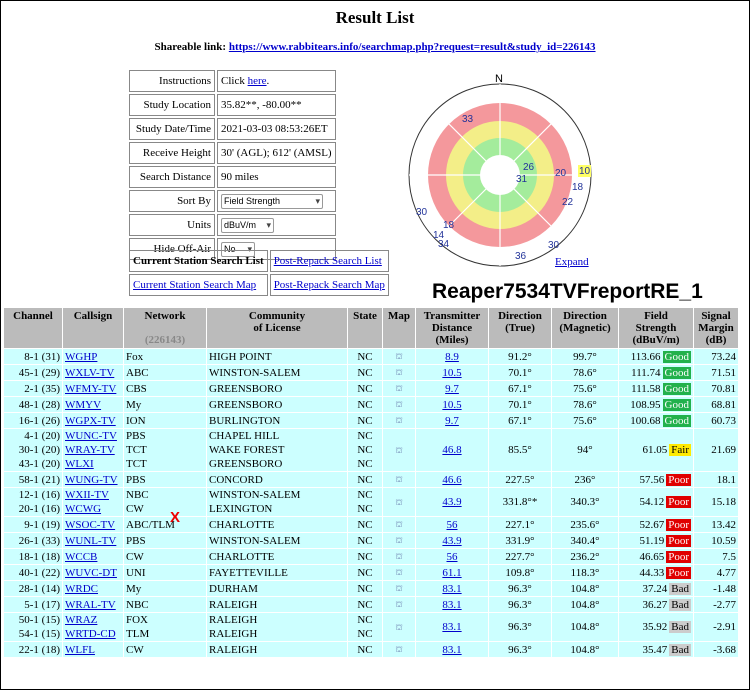 The height and width of the screenshot is (690, 750). I want to click on callsign-link-value: WSOC-TV, so click(90, 524).